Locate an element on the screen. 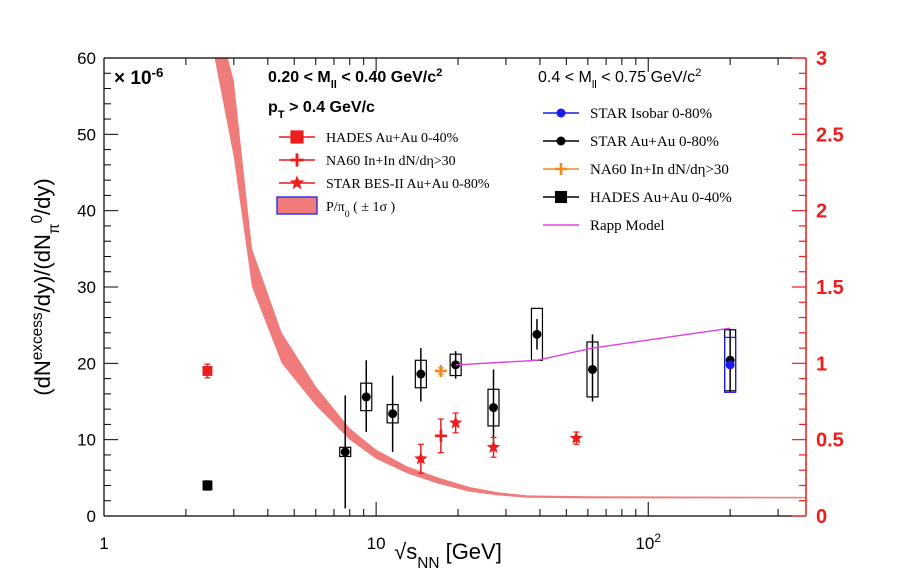 Image resolution: width=898 pixels, height=575 pixels. legend-left-3-label-part: ( ± 1σ ) is located at coordinates (373, 207).